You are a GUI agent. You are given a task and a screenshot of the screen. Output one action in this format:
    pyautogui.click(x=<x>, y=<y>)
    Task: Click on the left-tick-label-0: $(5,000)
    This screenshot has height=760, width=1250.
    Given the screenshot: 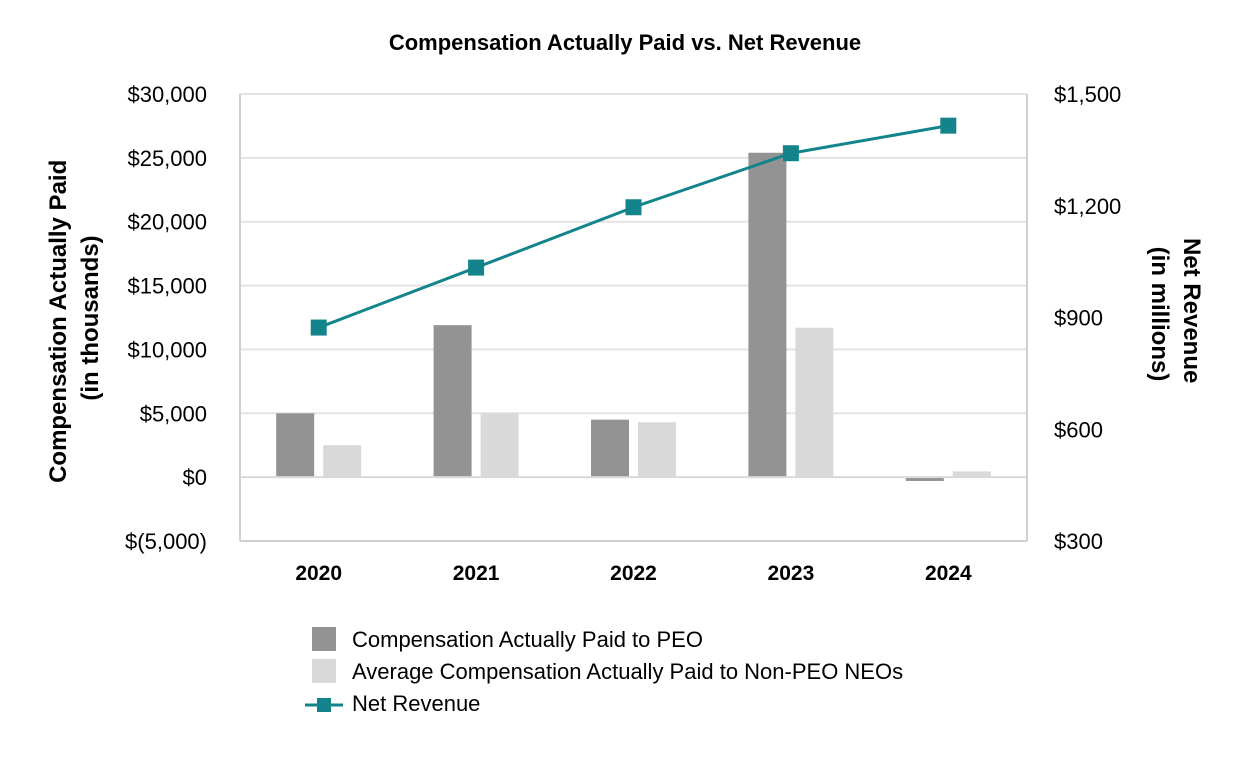 What is the action you would take?
    pyautogui.click(x=166, y=541)
    